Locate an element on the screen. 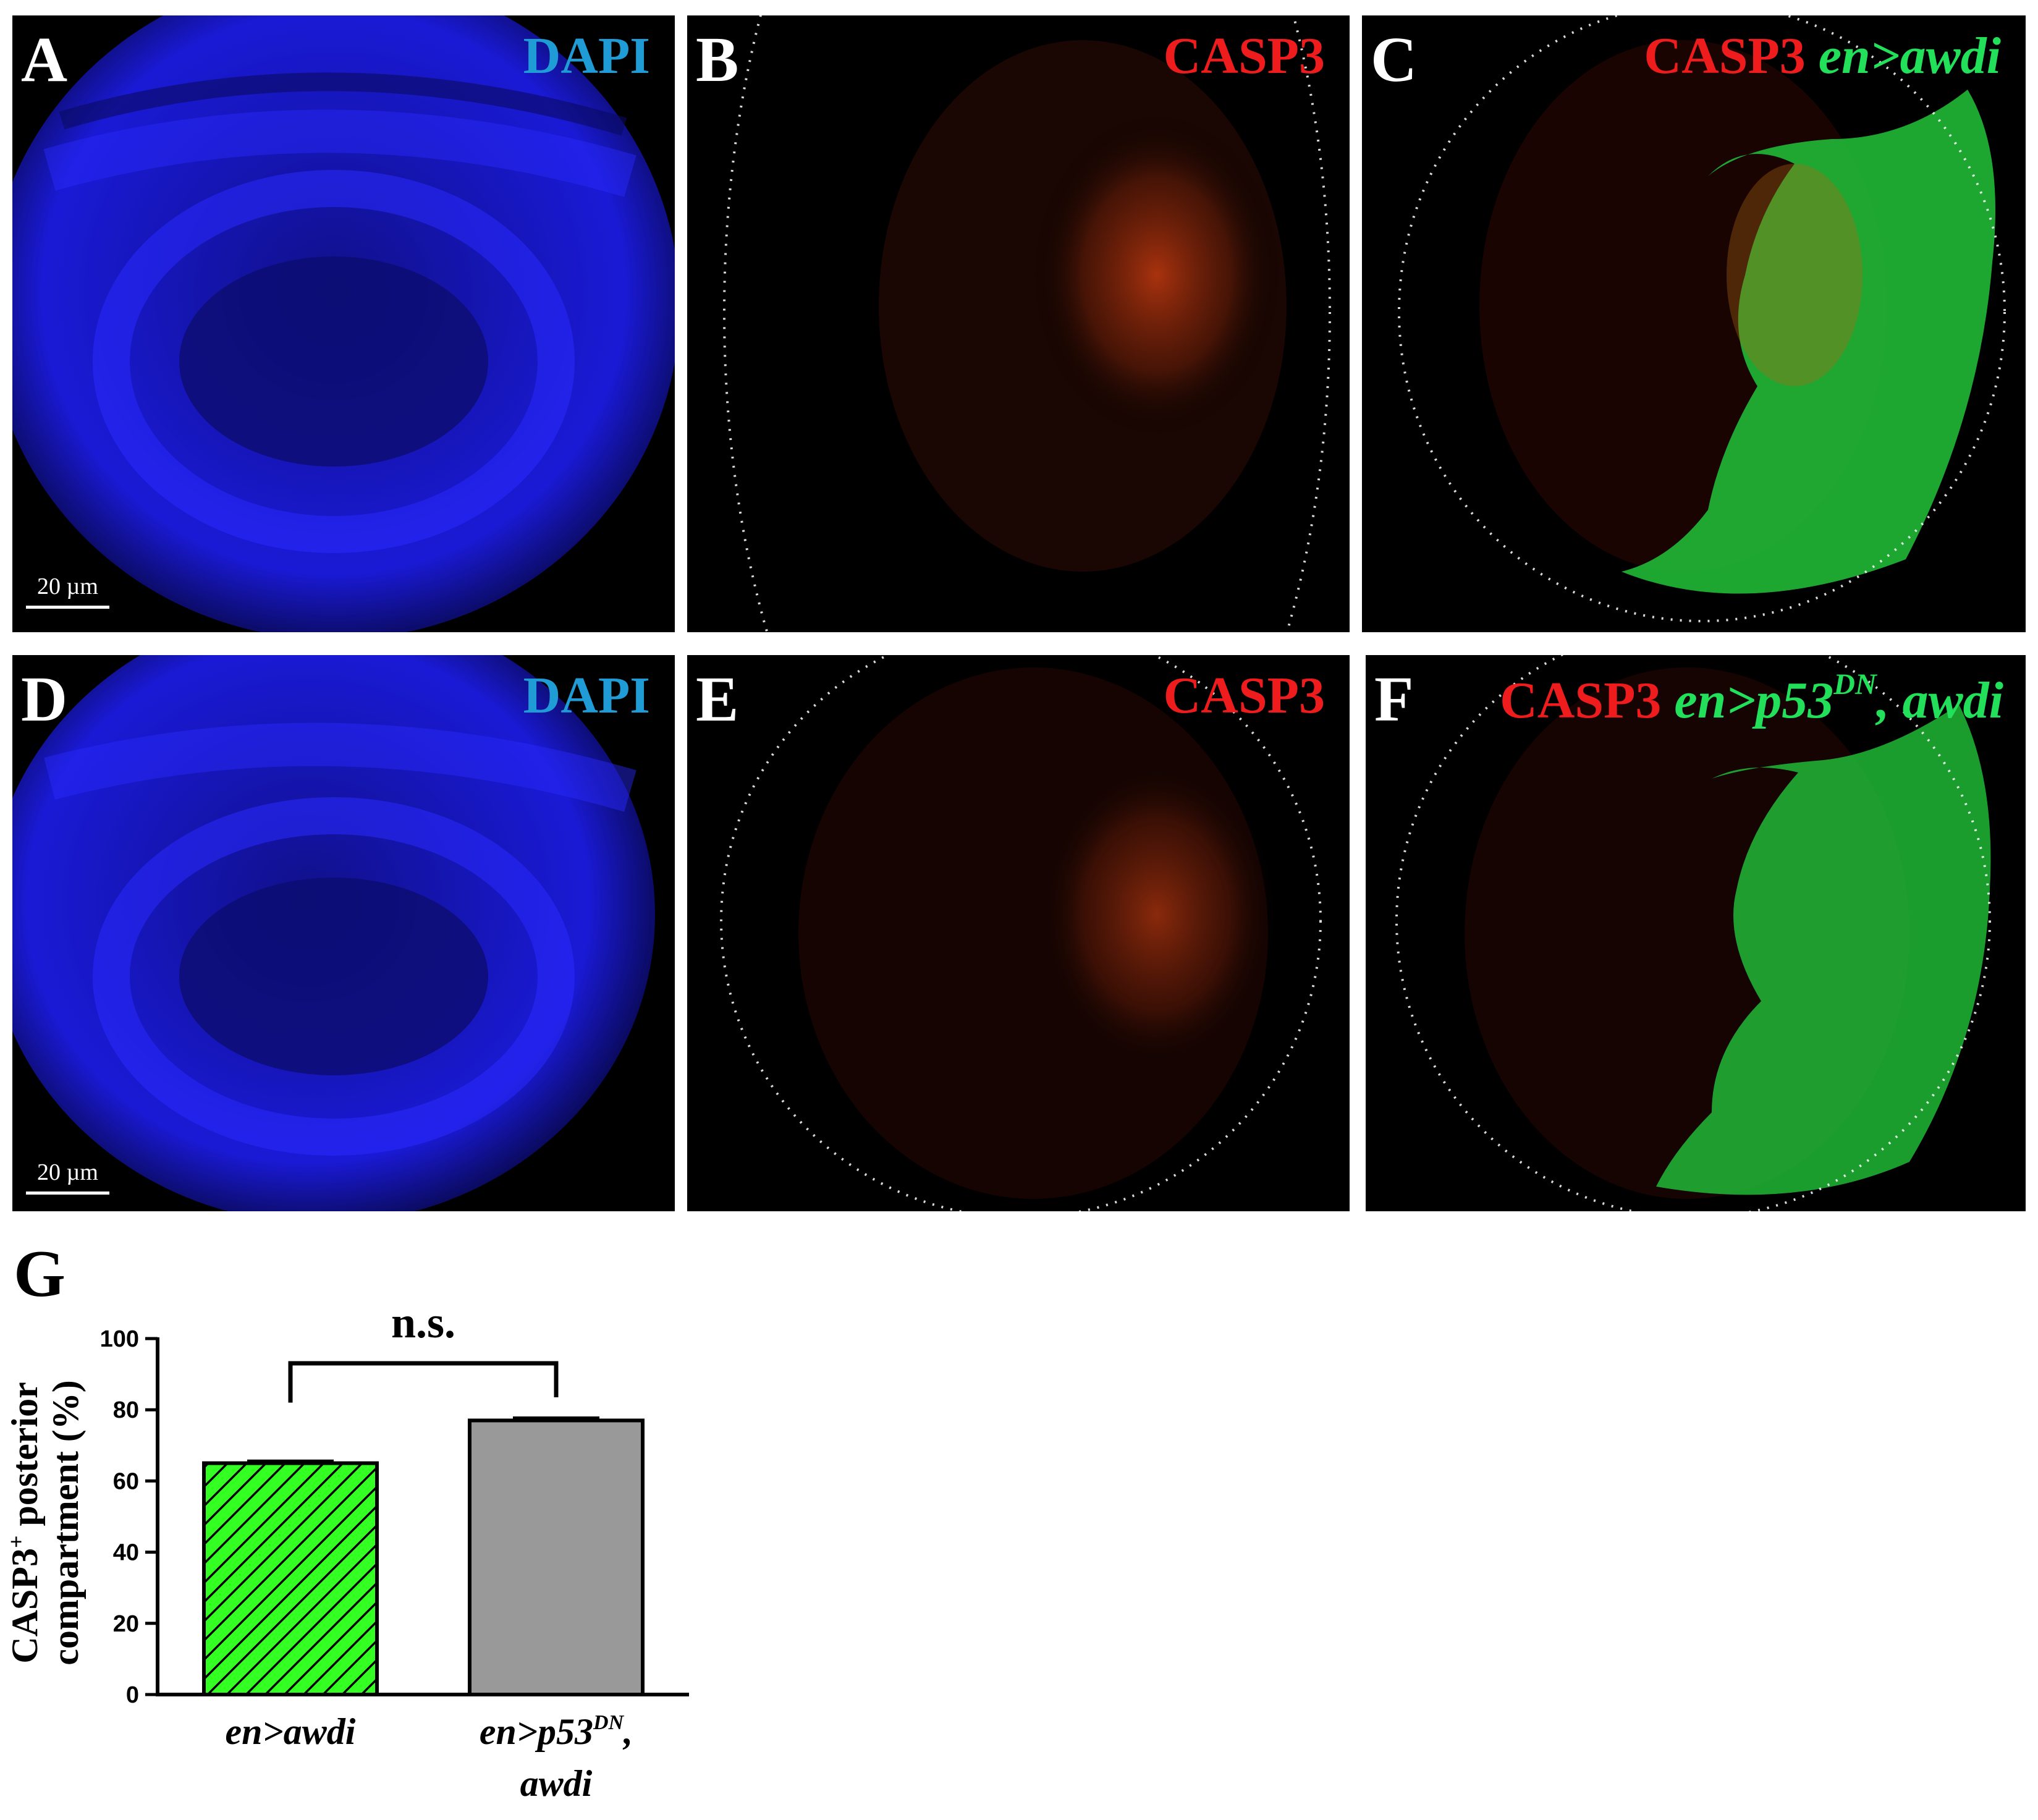 The width and height of the screenshot is (2038, 1820). panel-e-casp3: E CASP3 is located at coordinates (1018, 933).